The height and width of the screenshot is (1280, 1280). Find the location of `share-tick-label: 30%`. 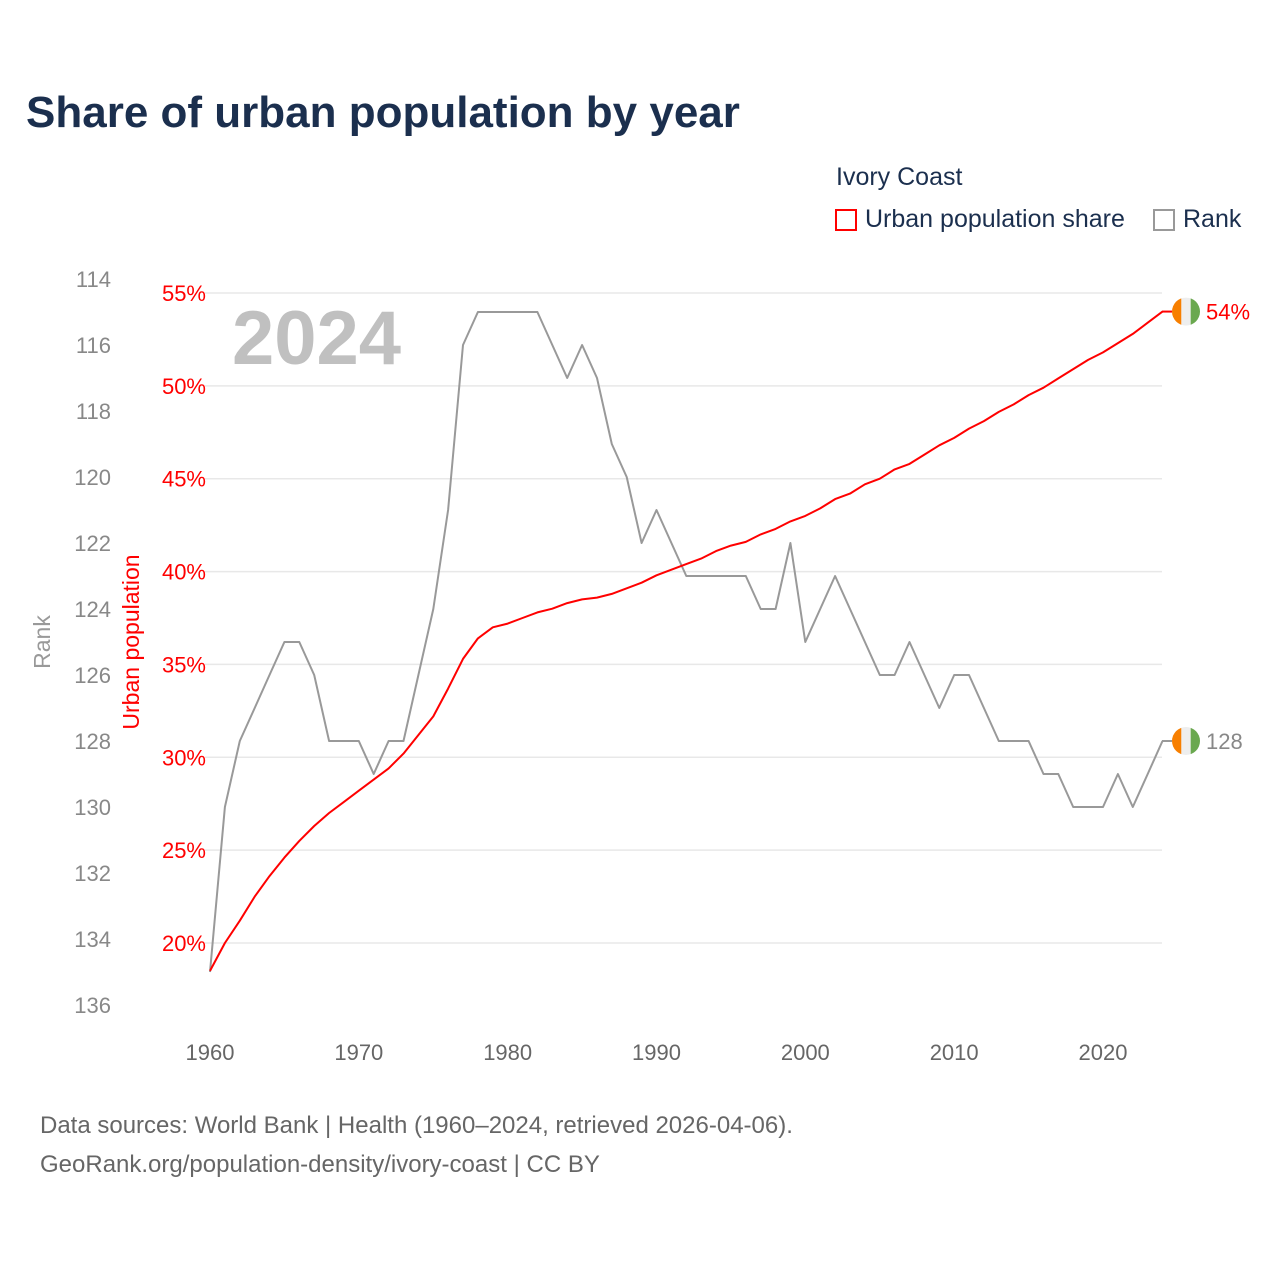

share-tick-label: 30% is located at coordinates (184, 757).